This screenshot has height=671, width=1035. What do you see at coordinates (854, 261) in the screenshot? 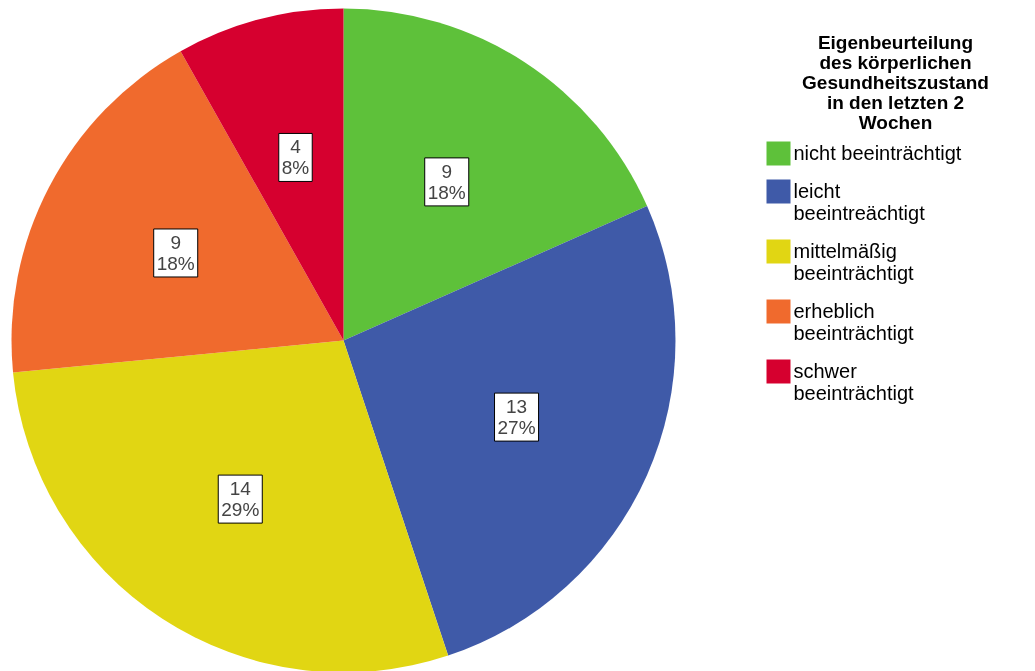
I see `legend-label: mittelmäßig beeinträchtigt` at bounding box center [854, 261].